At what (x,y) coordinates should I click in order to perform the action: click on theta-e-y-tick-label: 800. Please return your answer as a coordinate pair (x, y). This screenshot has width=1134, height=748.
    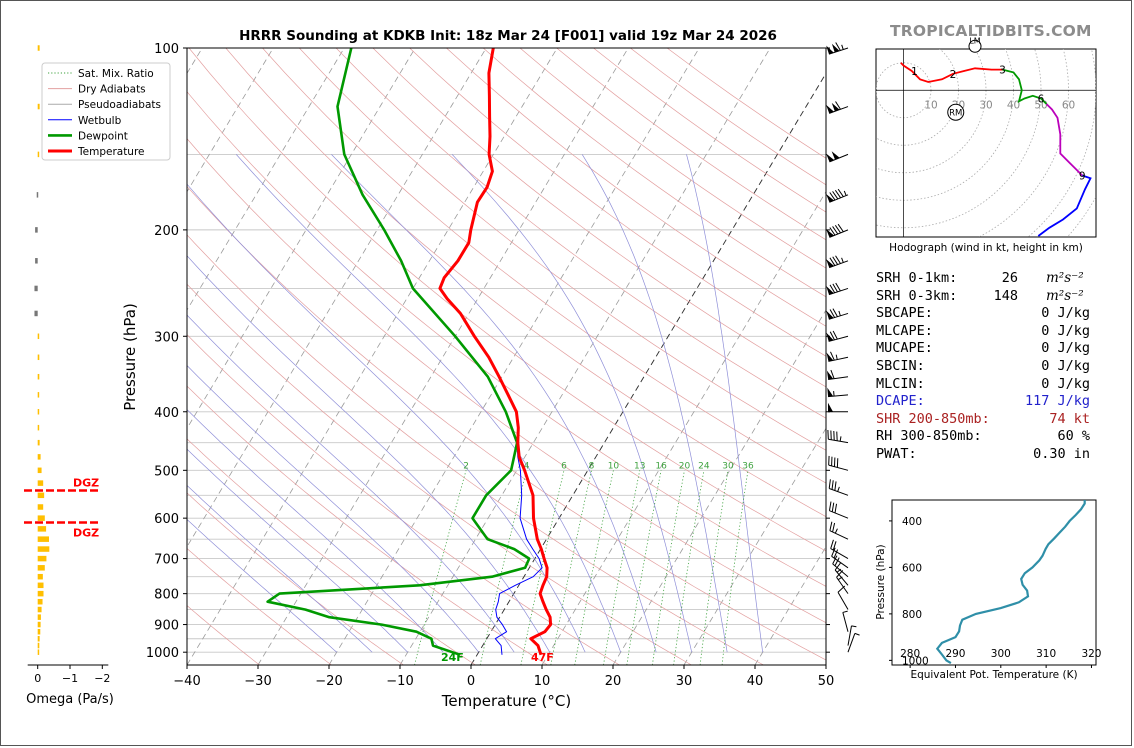
    Looking at the image, I should click on (912, 615).